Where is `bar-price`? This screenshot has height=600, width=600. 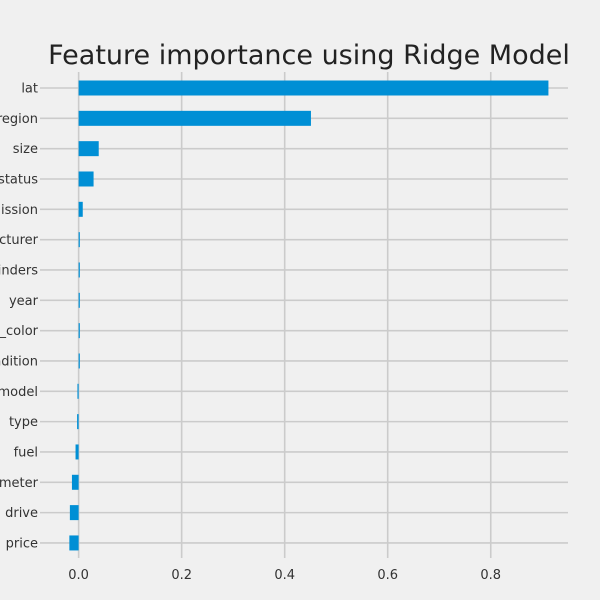
bar-price is located at coordinates (74, 543).